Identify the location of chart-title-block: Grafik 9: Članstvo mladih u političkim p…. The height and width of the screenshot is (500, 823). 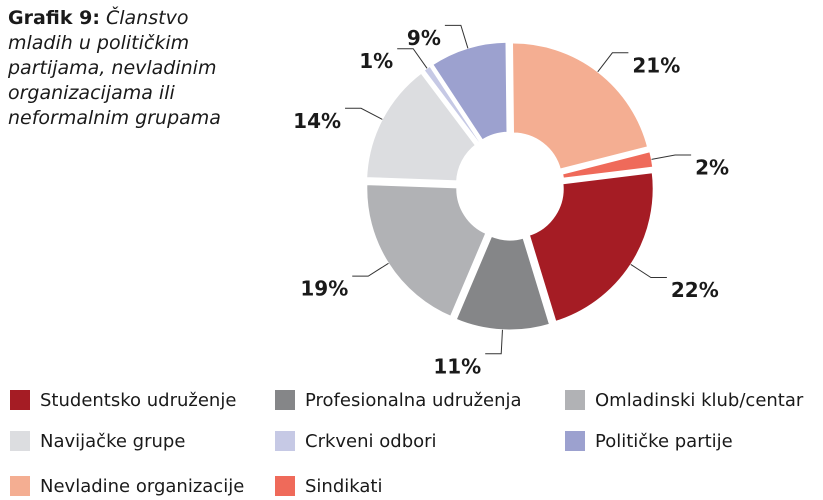
(133, 68).